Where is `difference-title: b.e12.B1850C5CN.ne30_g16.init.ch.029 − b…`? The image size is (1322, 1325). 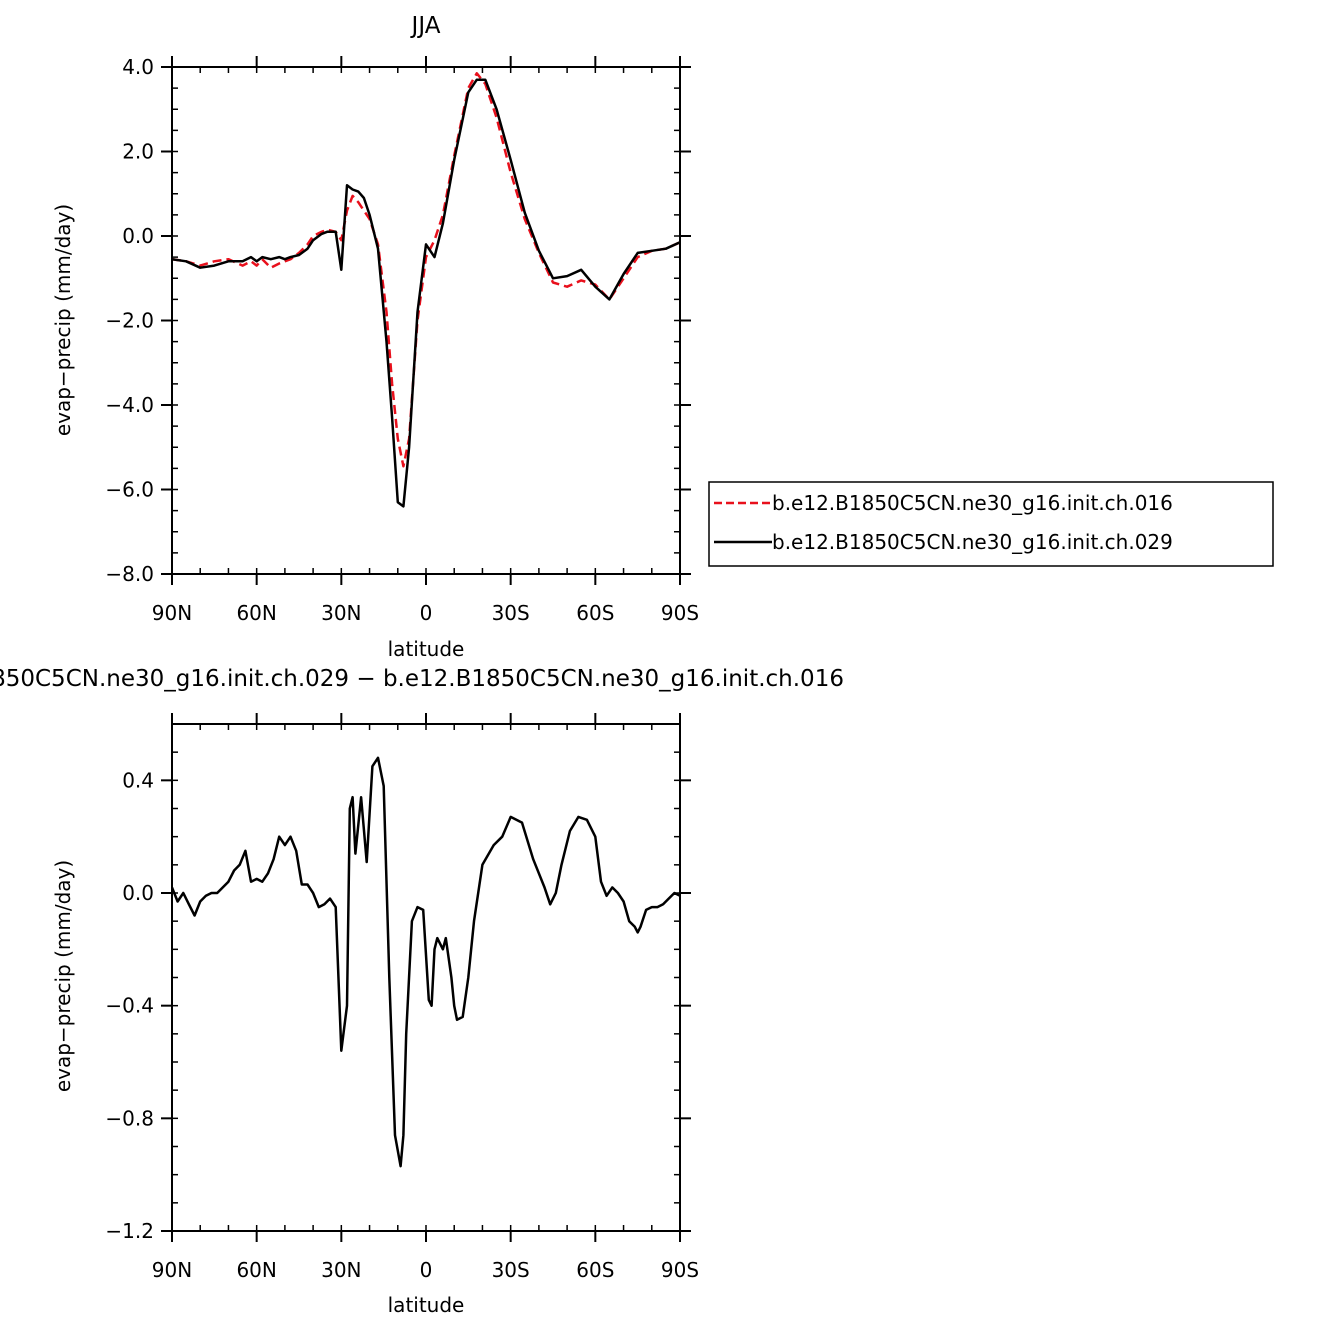 difference-title: b.e12.B1850C5CN.ne30_g16.init.ch.029 − b… is located at coordinates (422, 679).